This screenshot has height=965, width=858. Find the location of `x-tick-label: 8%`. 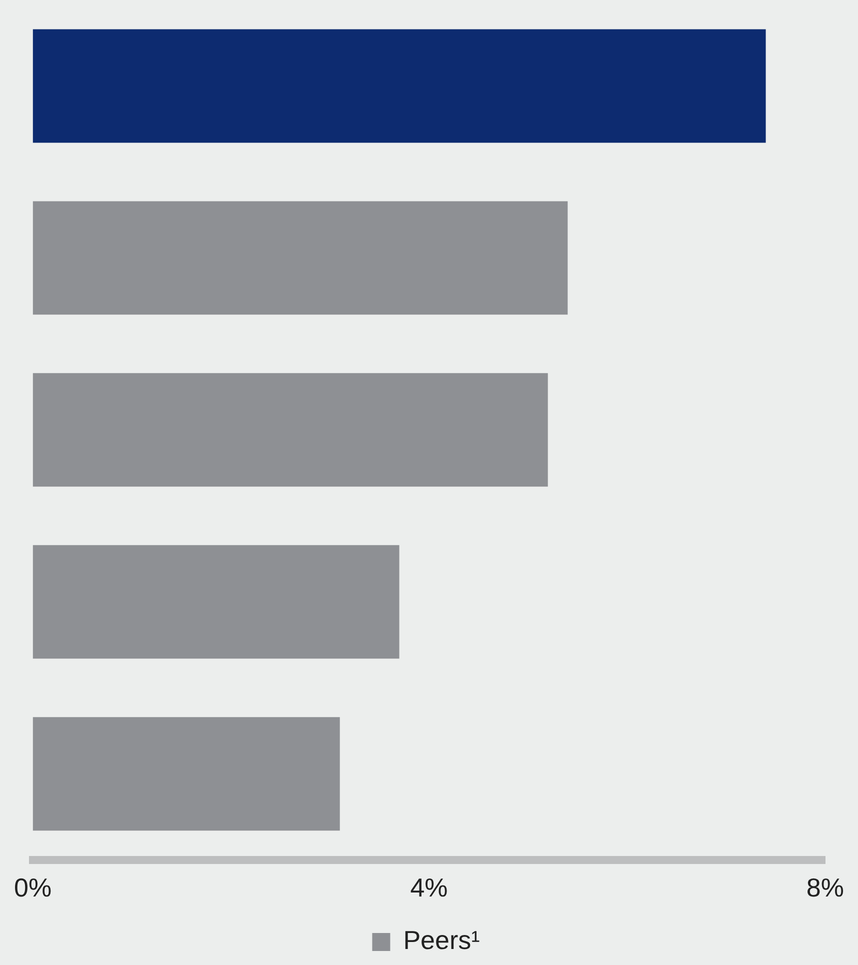

x-tick-label: 8% is located at coordinates (825, 887).